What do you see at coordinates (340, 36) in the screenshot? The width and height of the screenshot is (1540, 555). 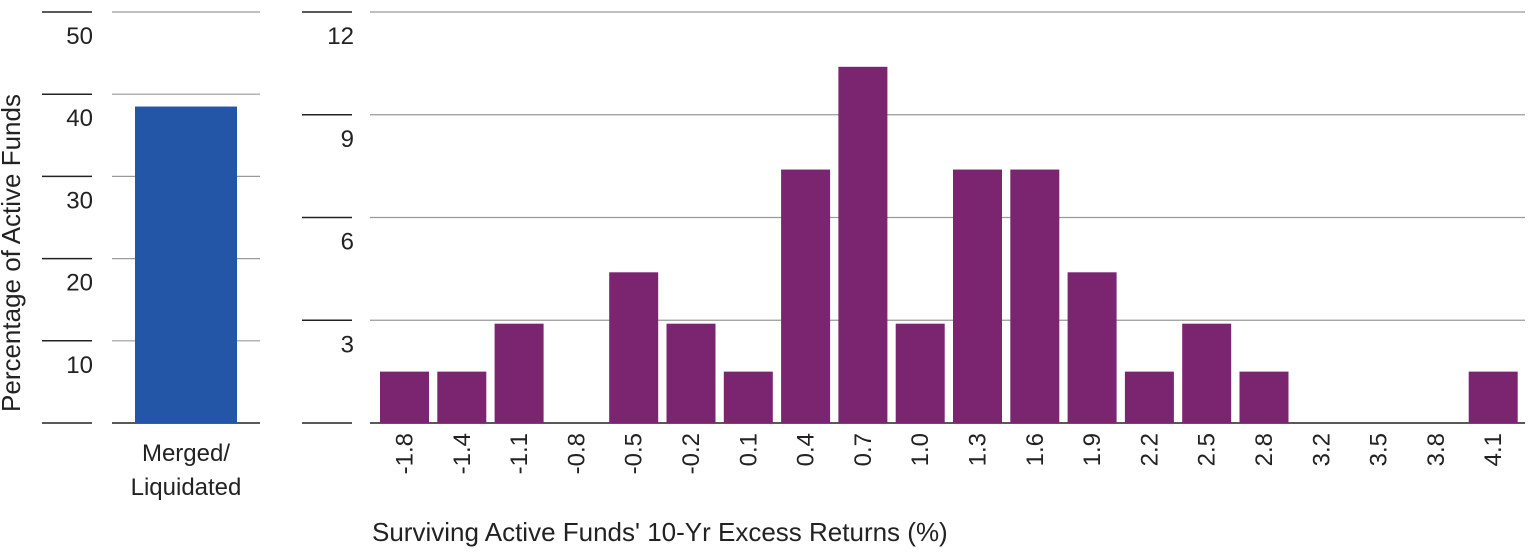 I see `right-y-tick-label: 12` at bounding box center [340, 36].